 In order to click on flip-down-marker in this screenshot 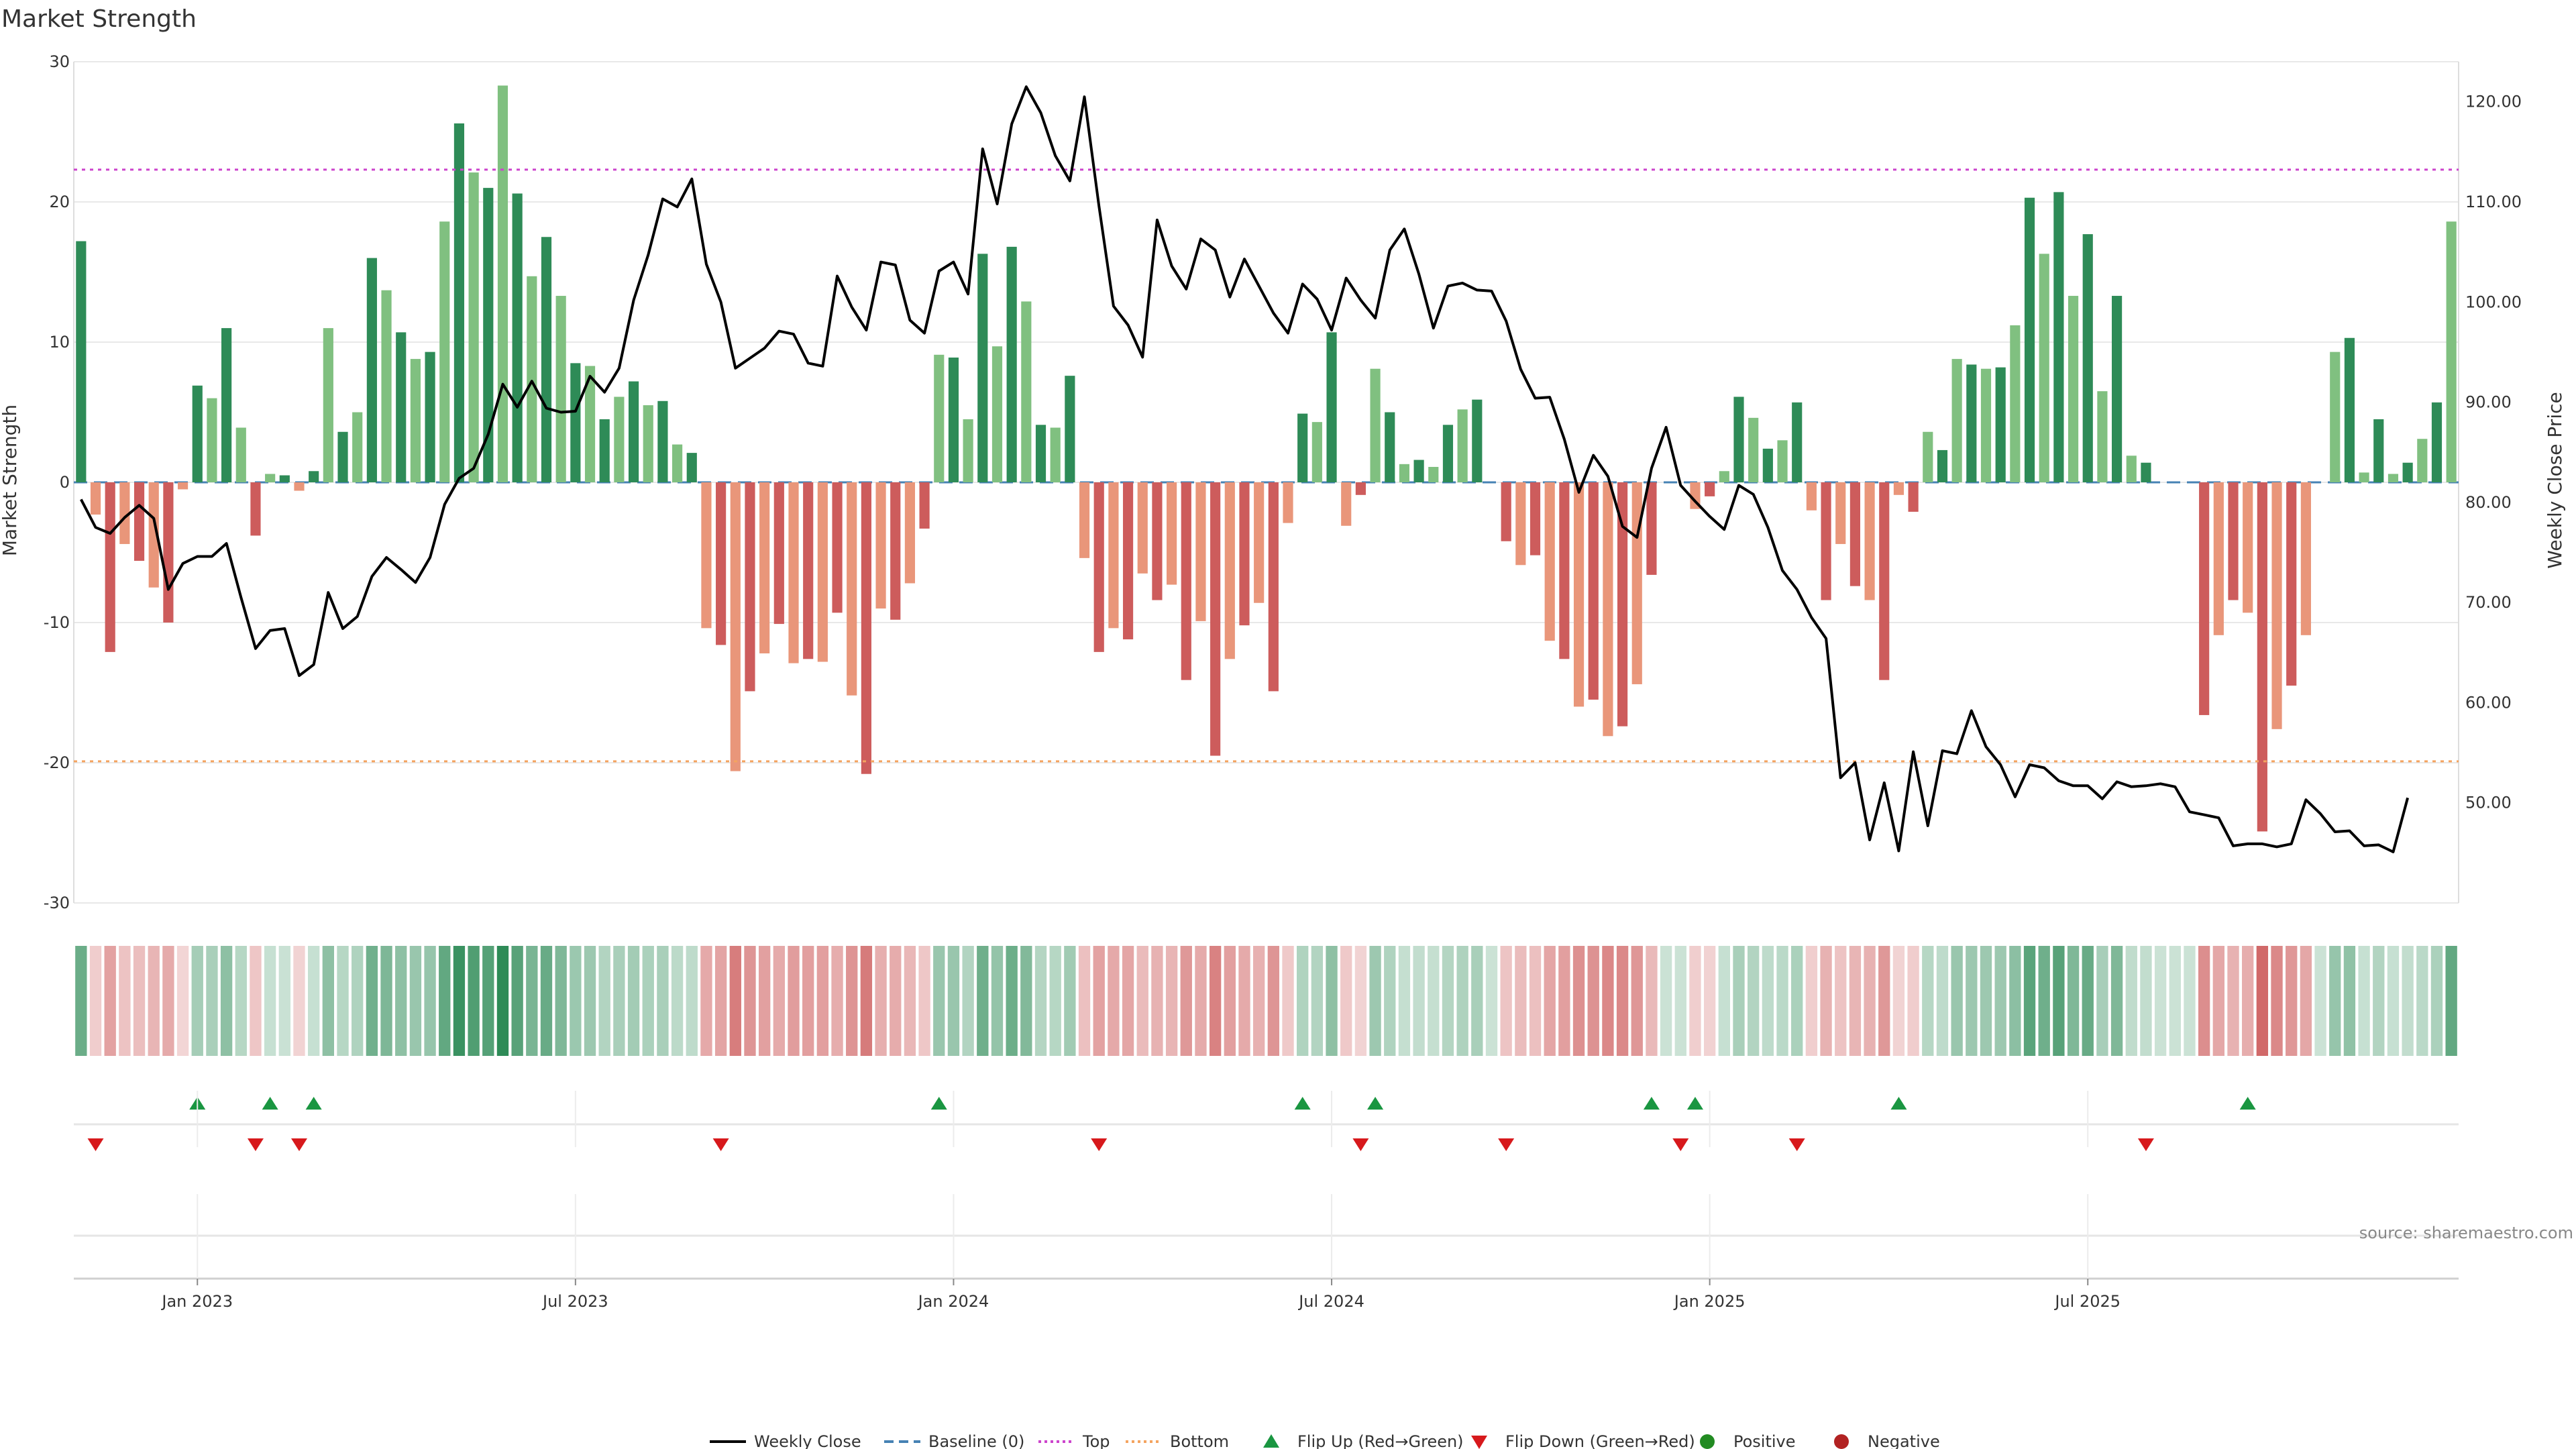, I will do `click(1796, 1144)`.